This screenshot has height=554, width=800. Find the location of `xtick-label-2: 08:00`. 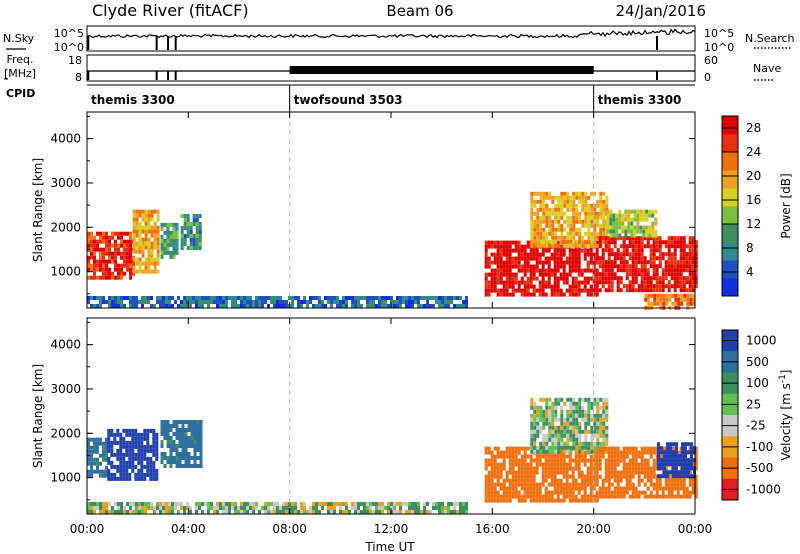

xtick-label-2: 08:00 is located at coordinates (289, 529).